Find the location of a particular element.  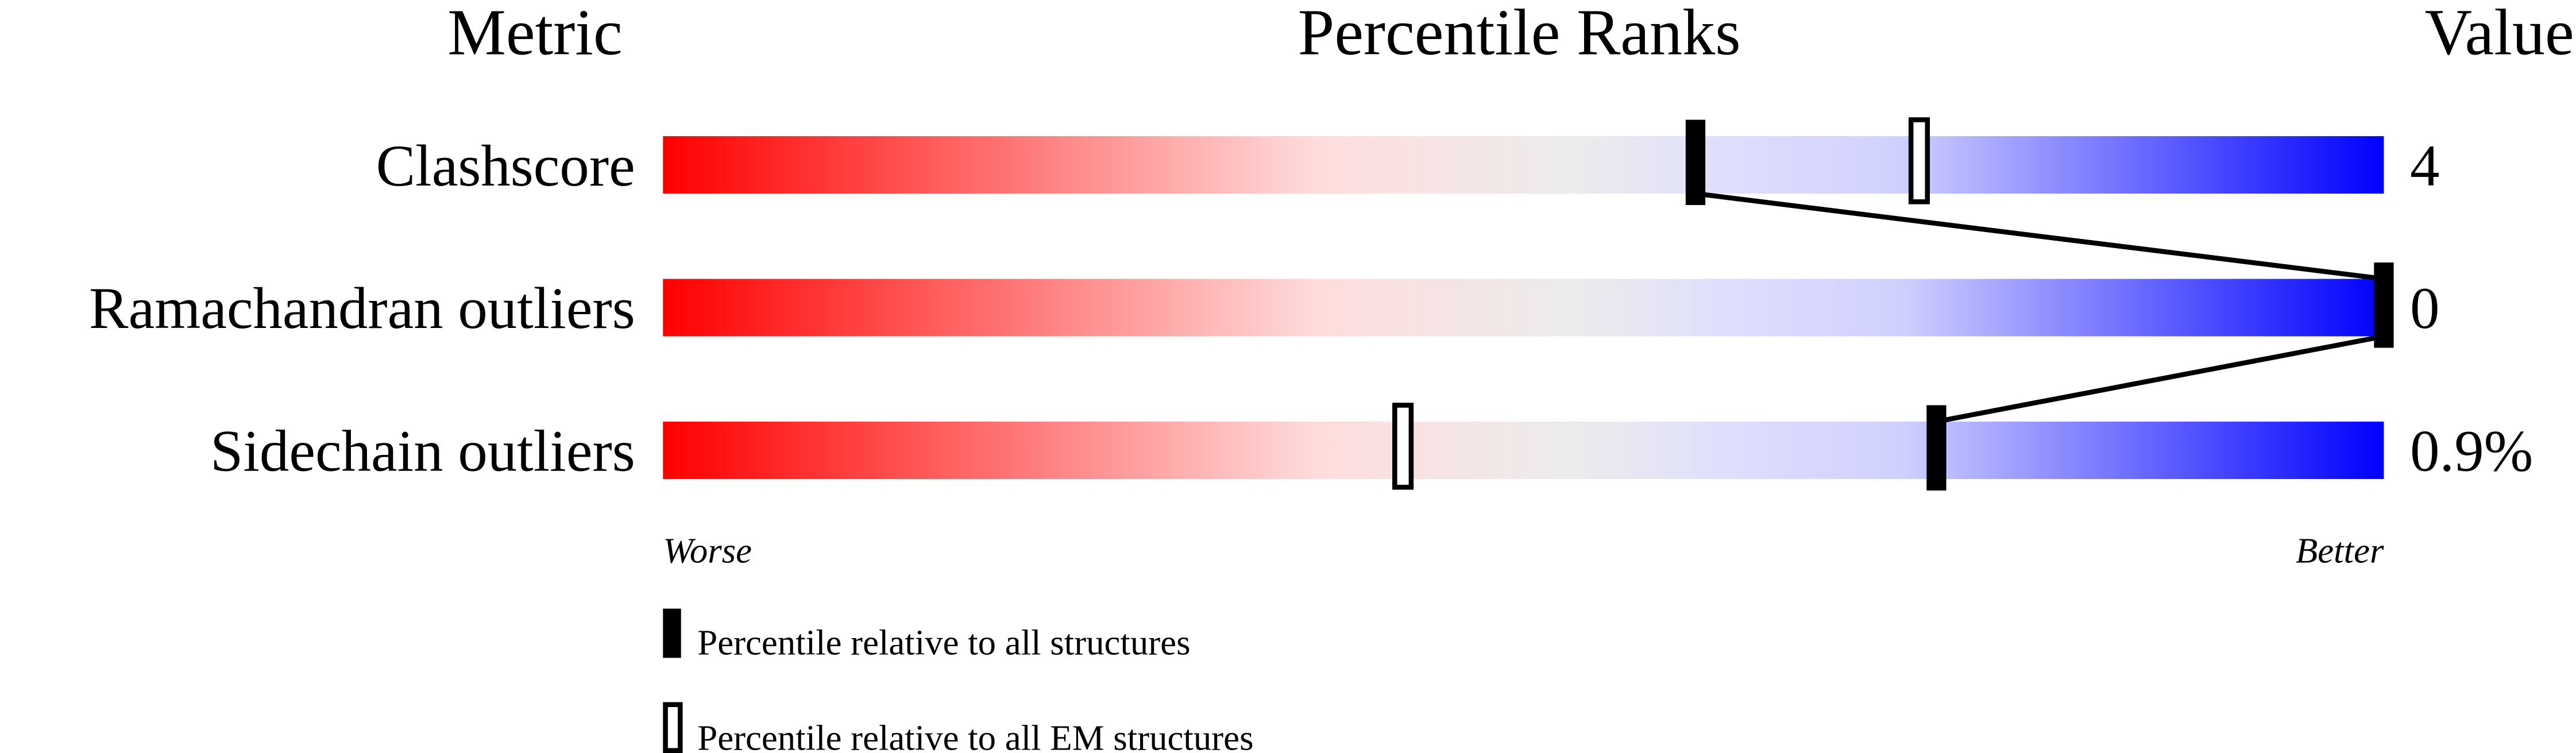

metric-value: 0 is located at coordinates (2424, 308).